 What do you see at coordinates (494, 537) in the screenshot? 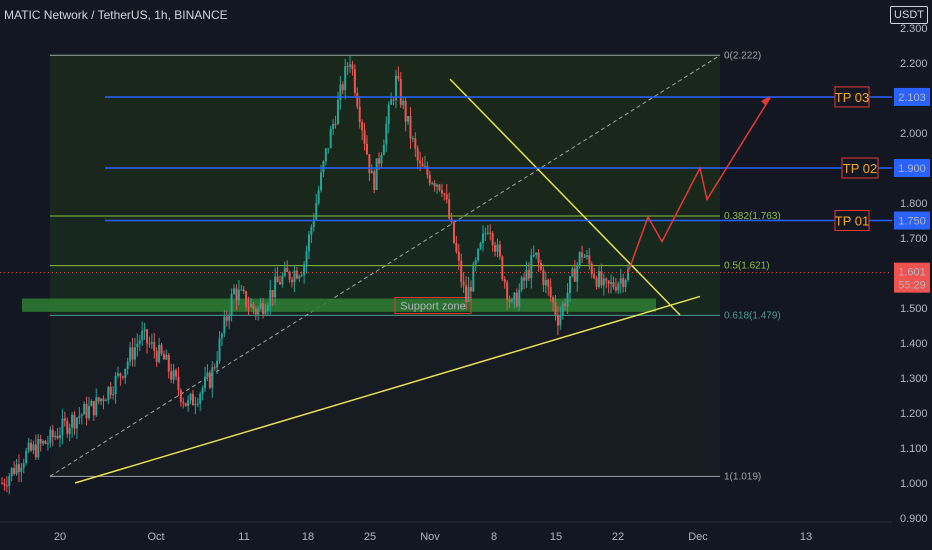
I see `time-tick-label: 8` at bounding box center [494, 537].